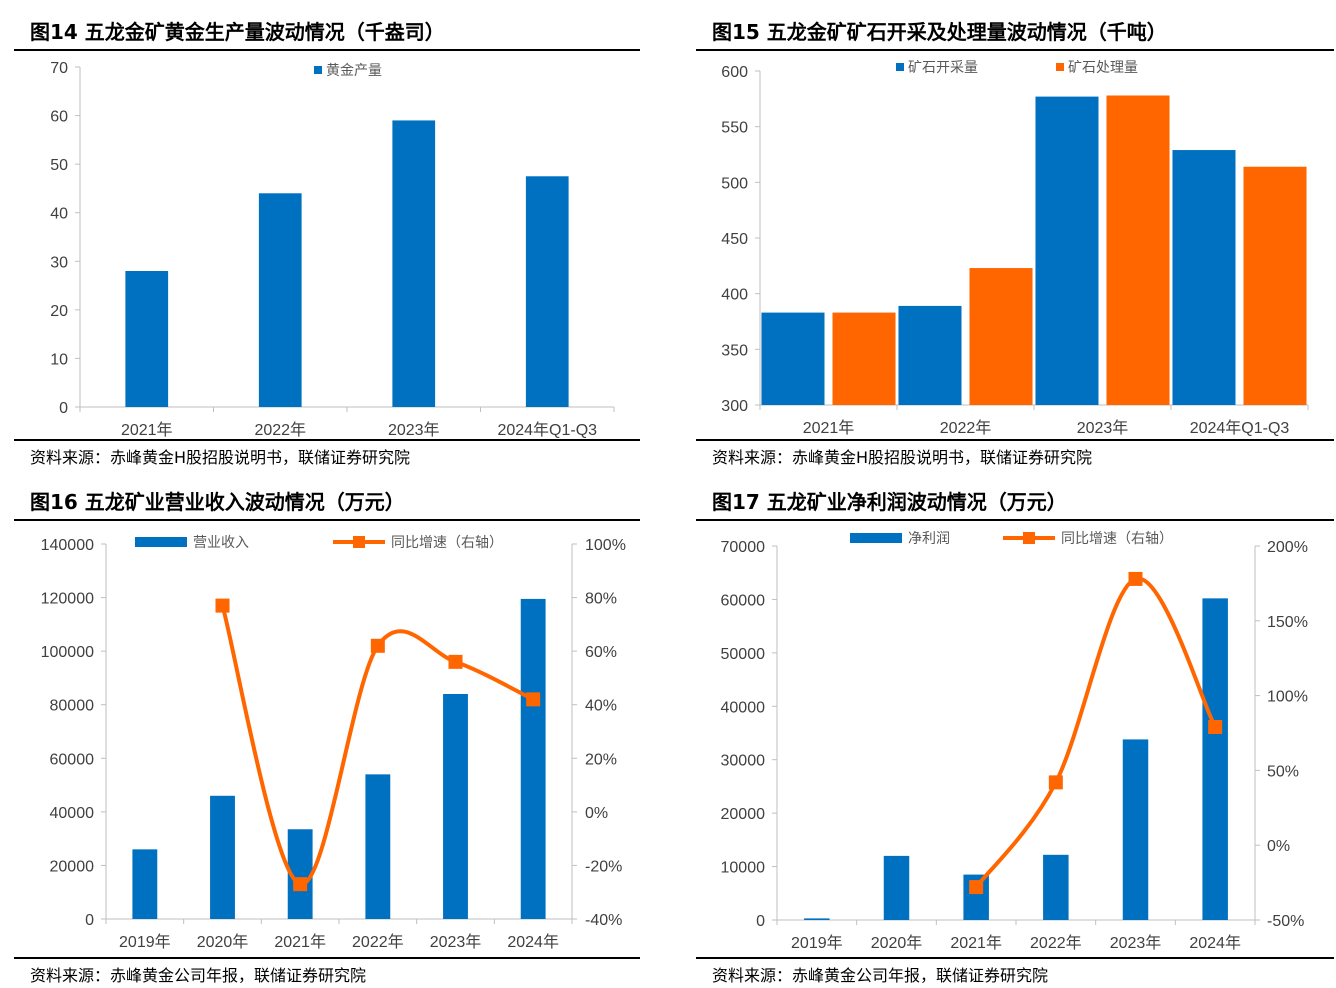 The height and width of the screenshot is (988, 1336). What do you see at coordinates (734, 295) in the screenshot?
I see `y-tick-label: 400` at bounding box center [734, 295].